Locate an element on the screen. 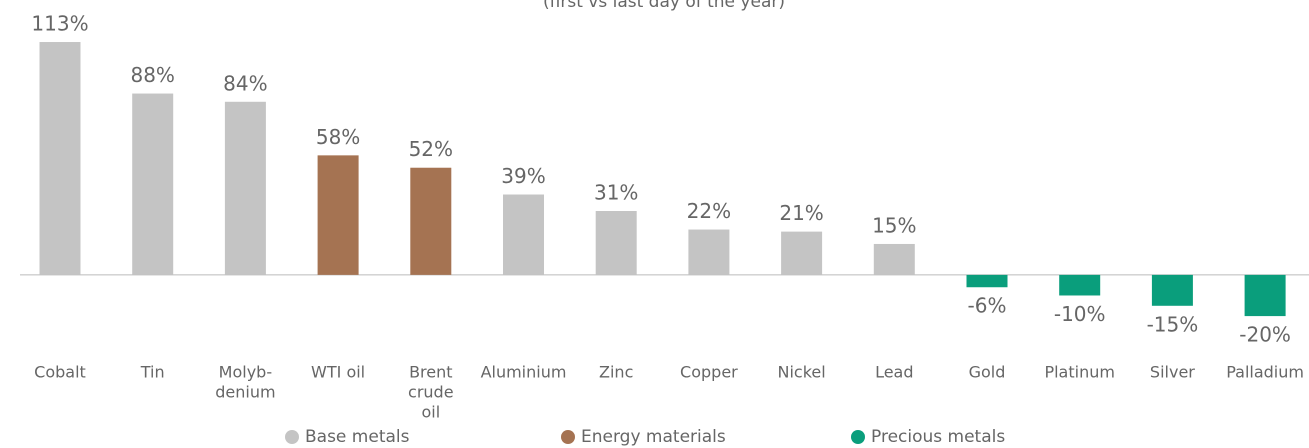 This screenshot has height=448, width=1309. data-label: -10% is located at coordinates (1080, 314).